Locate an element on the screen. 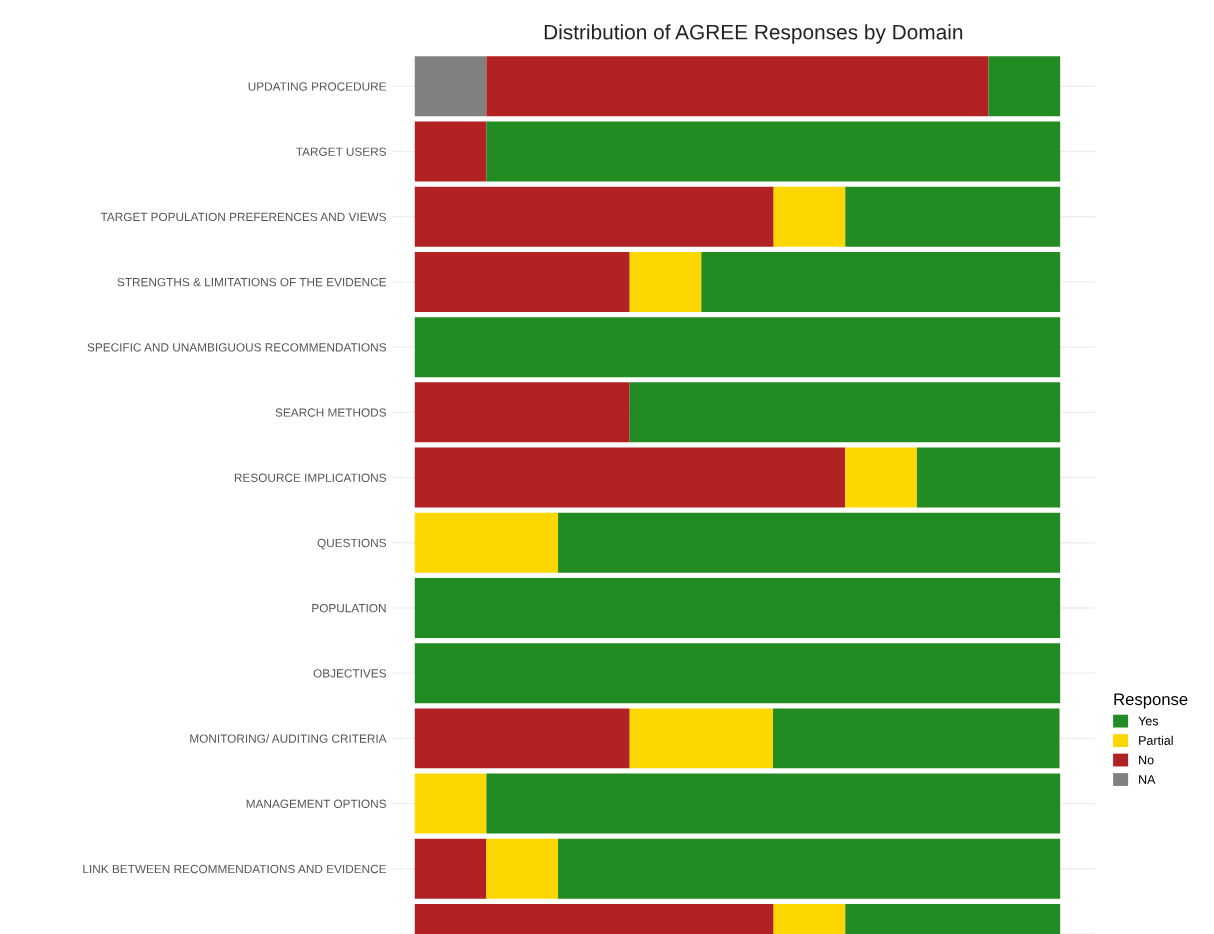  y-tick-label: SEARCH METHODS is located at coordinates (330, 412).